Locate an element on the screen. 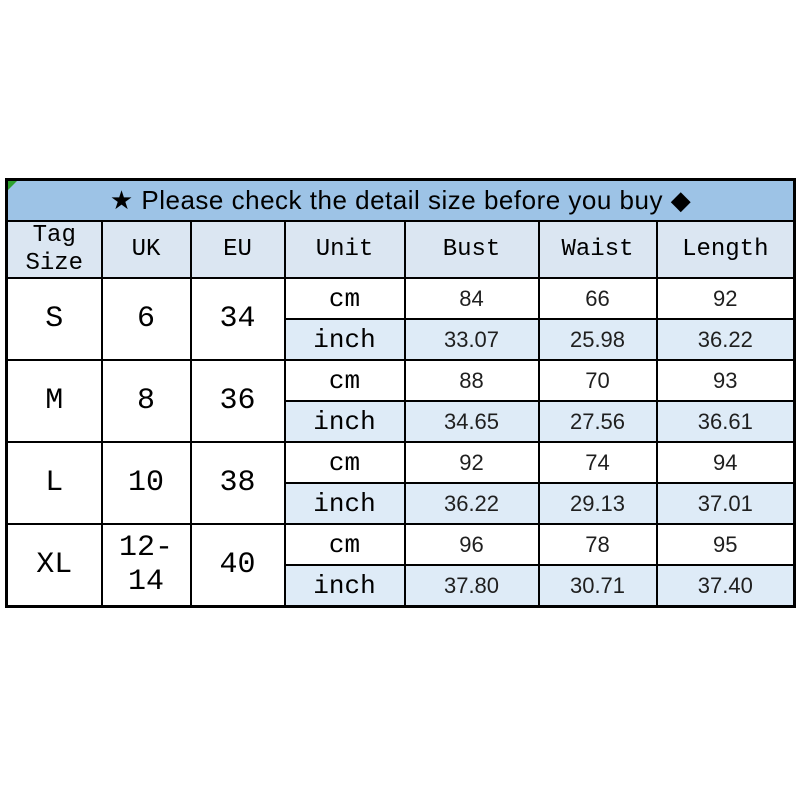 Image resolution: width=800 pixels, height=800 pixels. col-header-tag-size: Tag Size is located at coordinates (54, 249).